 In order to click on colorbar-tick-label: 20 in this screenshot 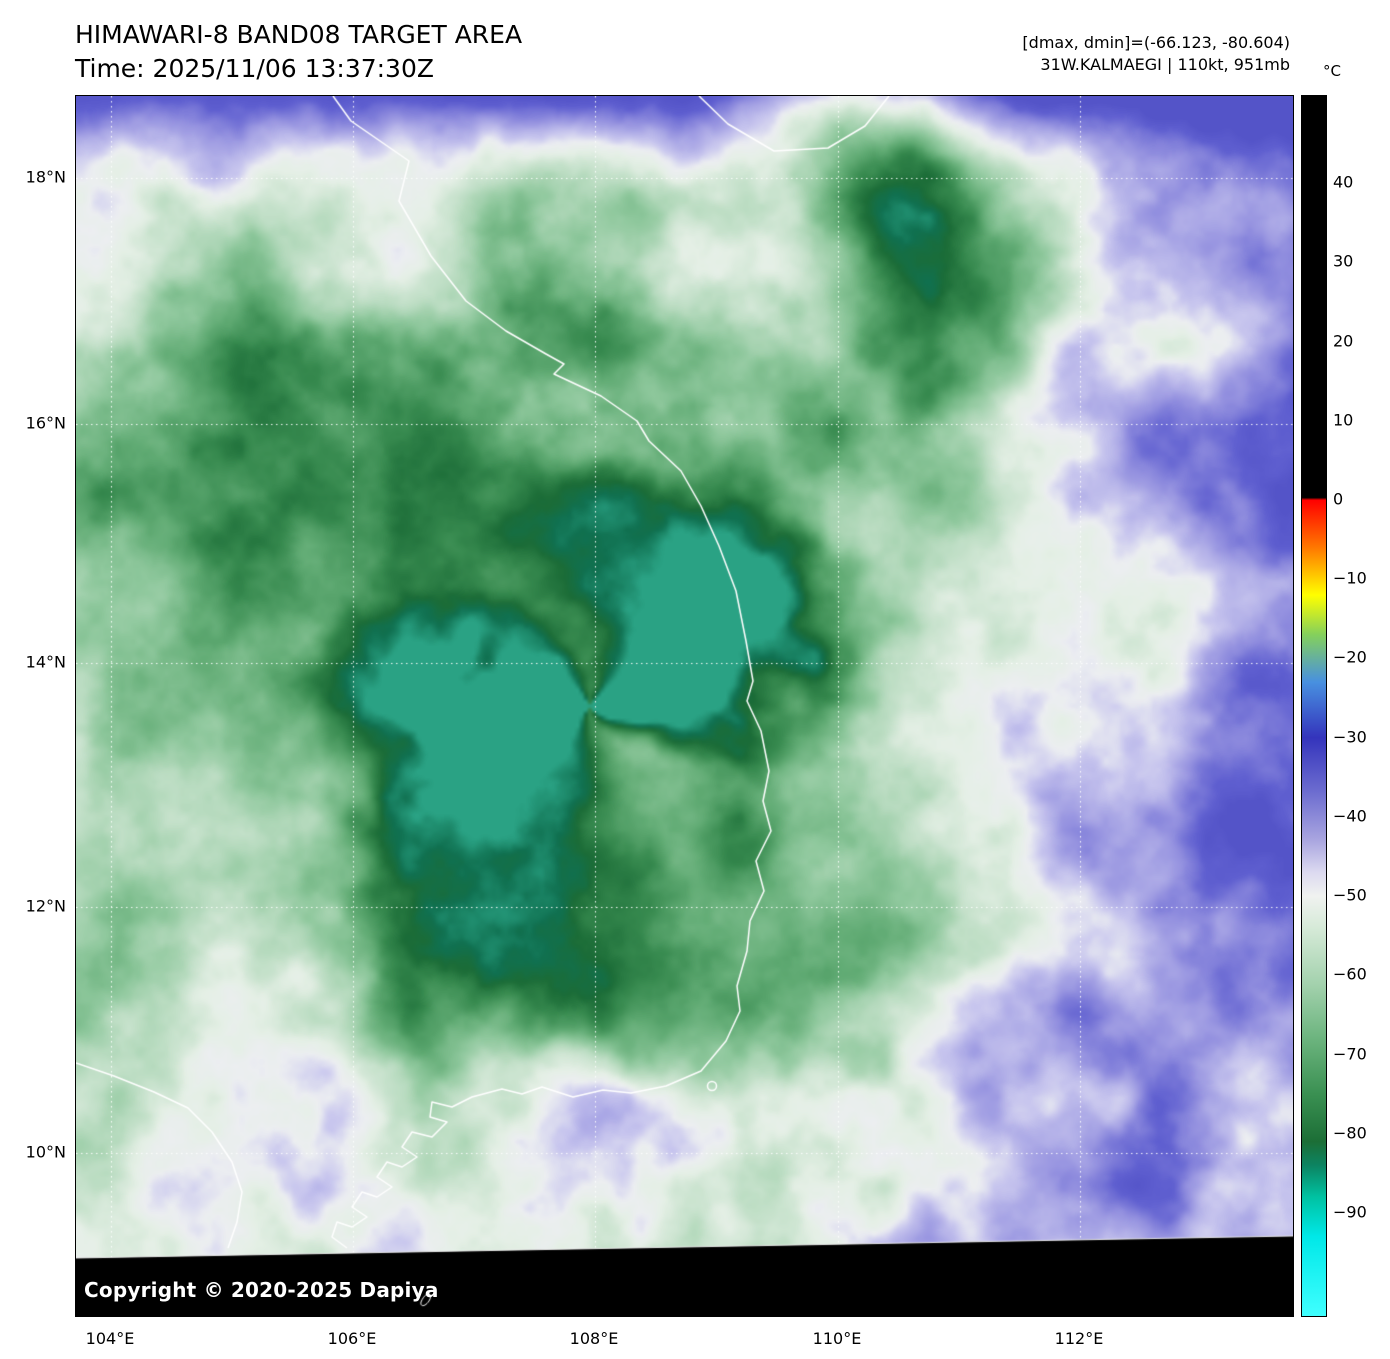, I will do `click(1343, 341)`.